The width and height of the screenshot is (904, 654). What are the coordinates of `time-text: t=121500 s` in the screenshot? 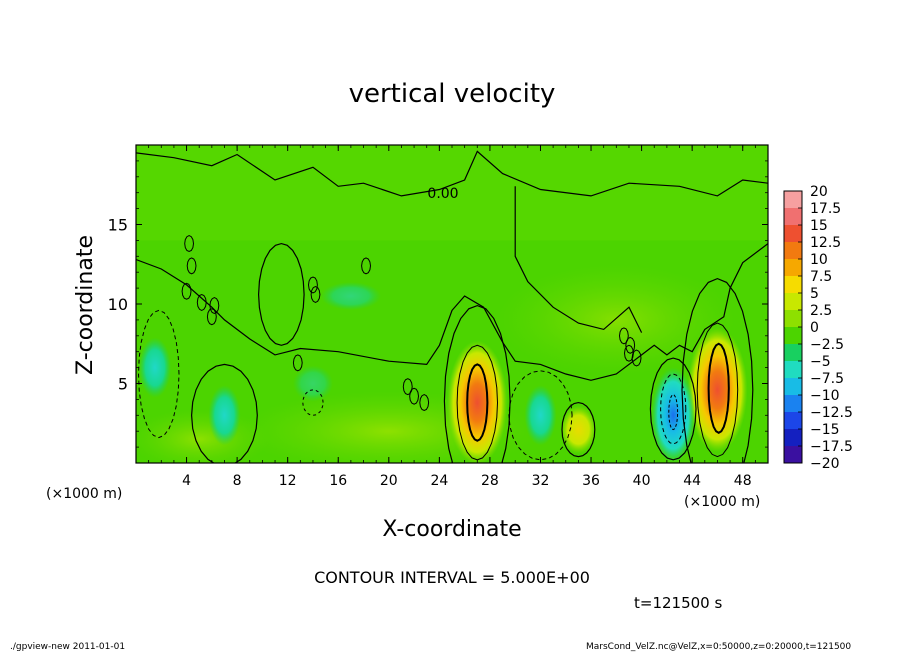 It's located at (678, 603).